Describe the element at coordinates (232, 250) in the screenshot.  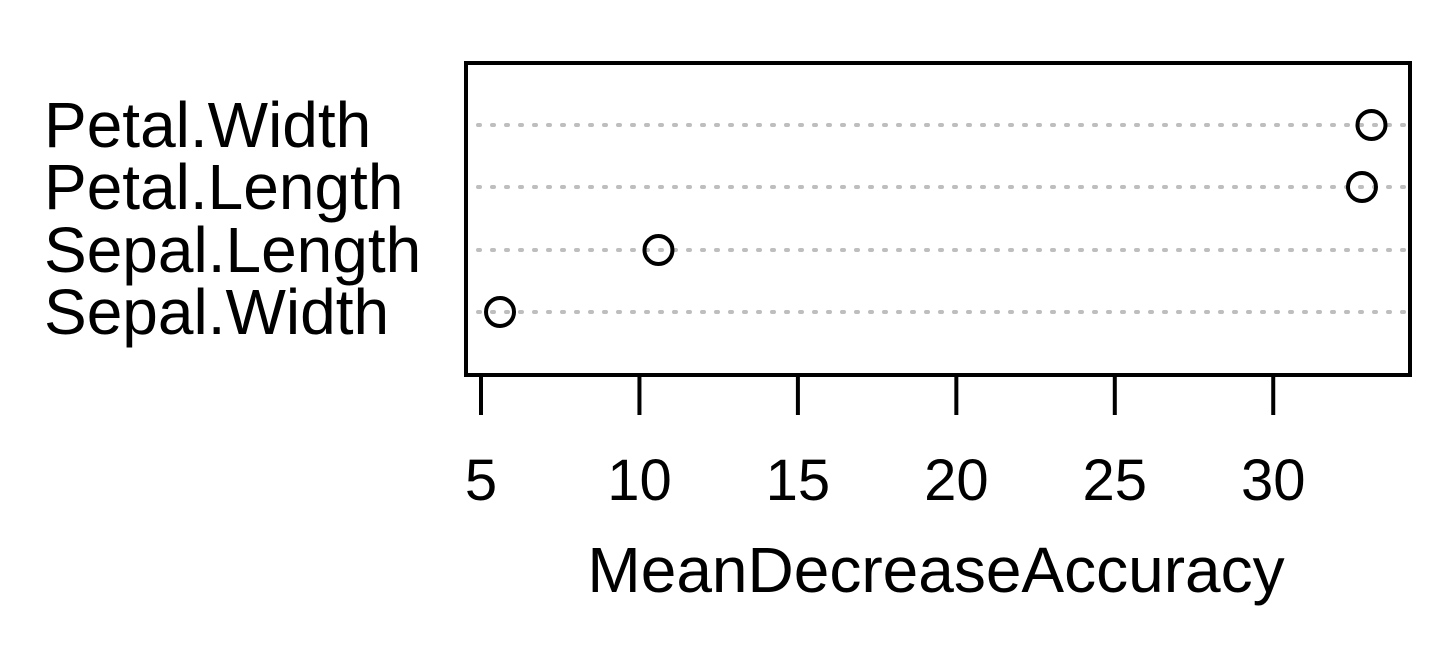
I see `category-label: Sepal.Length` at that location.